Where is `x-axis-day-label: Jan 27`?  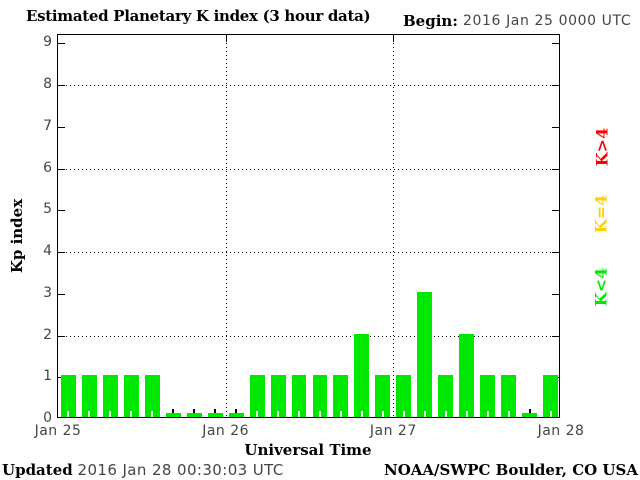
x-axis-day-label: Jan 27 is located at coordinates (393, 431).